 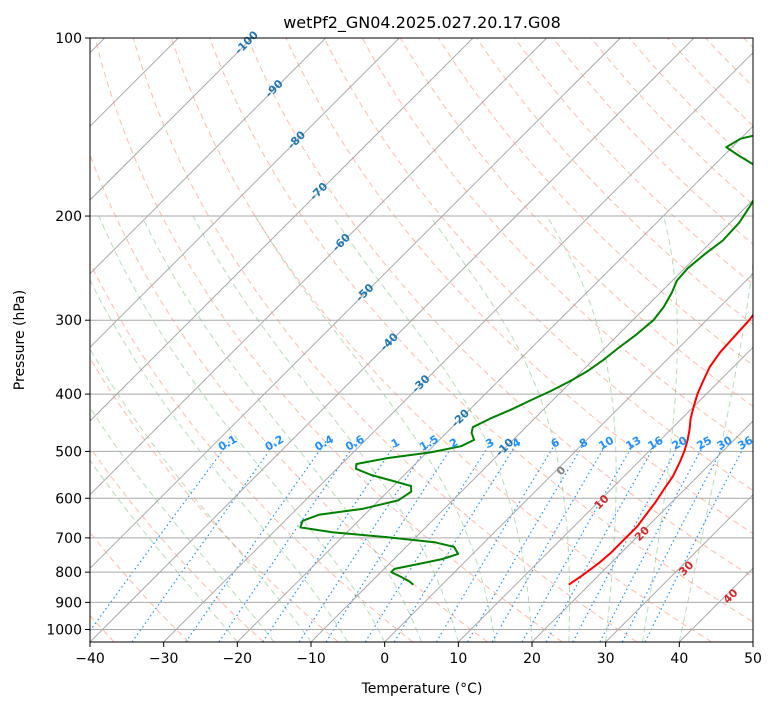 I want to click on x-tick-label: −40, so click(x=90, y=659).